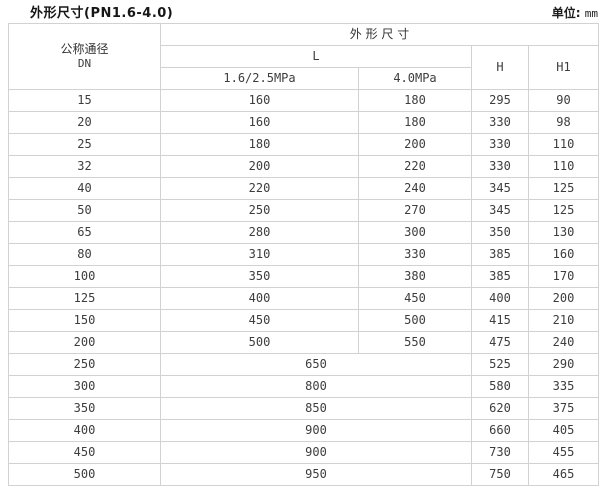 The height and width of the screenshot is (495, 607). What do you see at coordinates (84, 320) in the screenshot?
I see `cell-dn: 150` at bounding box center [84, 320].